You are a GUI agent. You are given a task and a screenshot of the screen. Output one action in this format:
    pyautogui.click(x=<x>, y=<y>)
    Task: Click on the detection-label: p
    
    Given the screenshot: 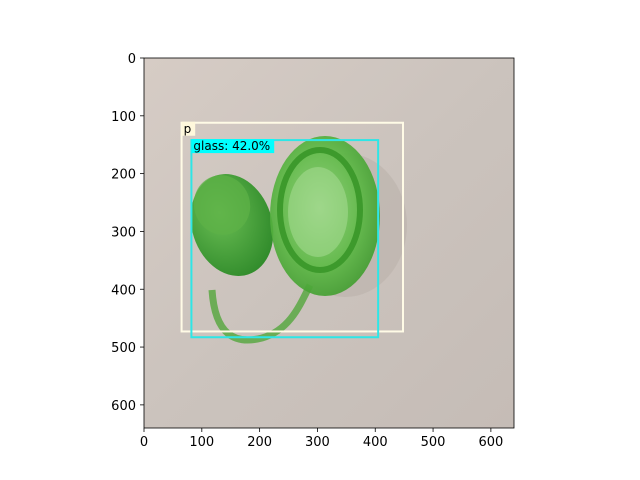 What is the action you would take?
    pyautogui.click(x=188, y=129)
    